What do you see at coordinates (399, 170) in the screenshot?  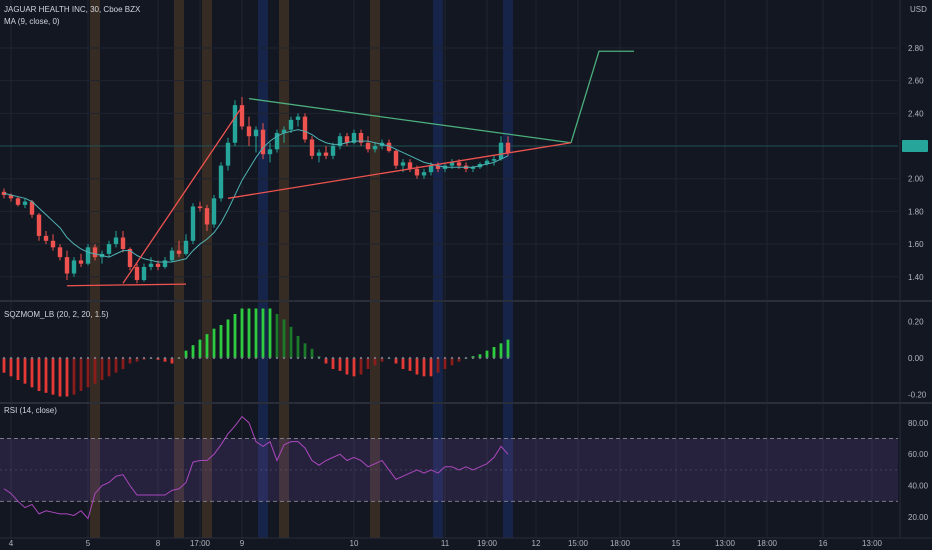 I see `lower-trend-line` at bounding box center [399, 170].